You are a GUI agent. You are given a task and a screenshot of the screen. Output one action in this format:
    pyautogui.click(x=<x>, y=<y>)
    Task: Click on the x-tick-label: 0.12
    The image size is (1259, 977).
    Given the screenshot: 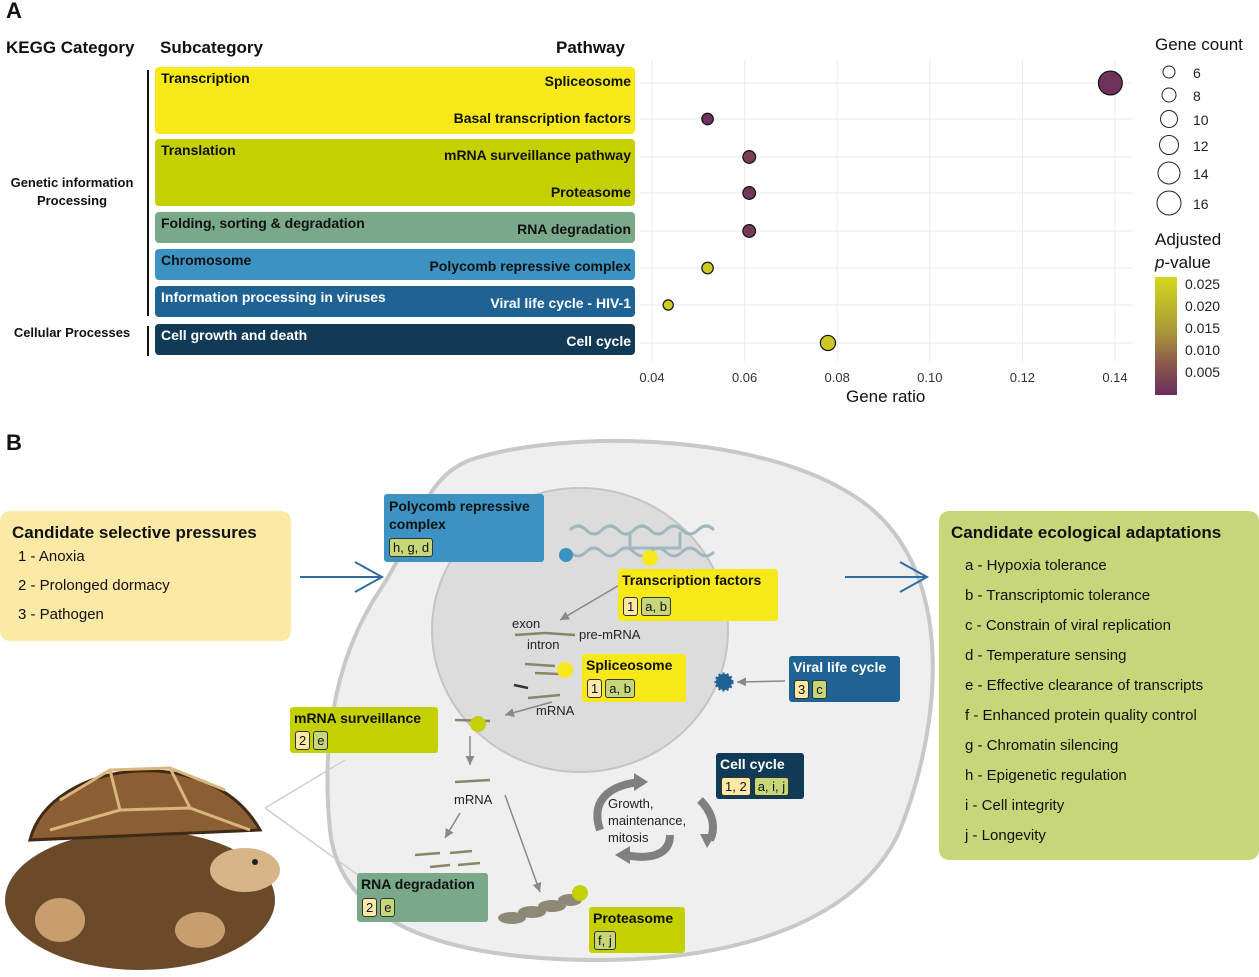 What is the action you would take?
    pyautogui.click(x=1022, y=377)
    